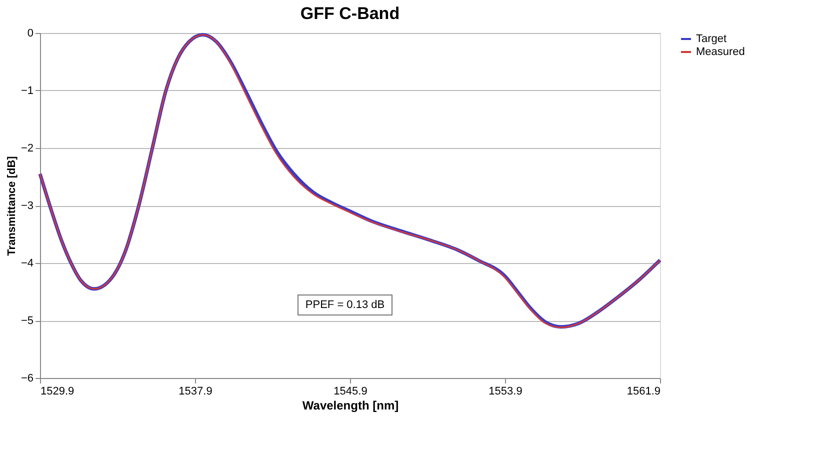 This screenshot has height=466, width=835. Describe the element at coordinates (27, 321) in the screenshot. I see `y-tick-label: −5` at that location.